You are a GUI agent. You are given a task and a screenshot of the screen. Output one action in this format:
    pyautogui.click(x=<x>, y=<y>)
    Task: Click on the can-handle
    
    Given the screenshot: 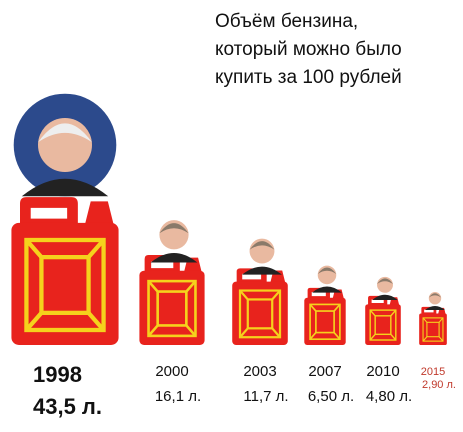 What is the action you would take?
    pyautogui.click(x=49, y=212)
    